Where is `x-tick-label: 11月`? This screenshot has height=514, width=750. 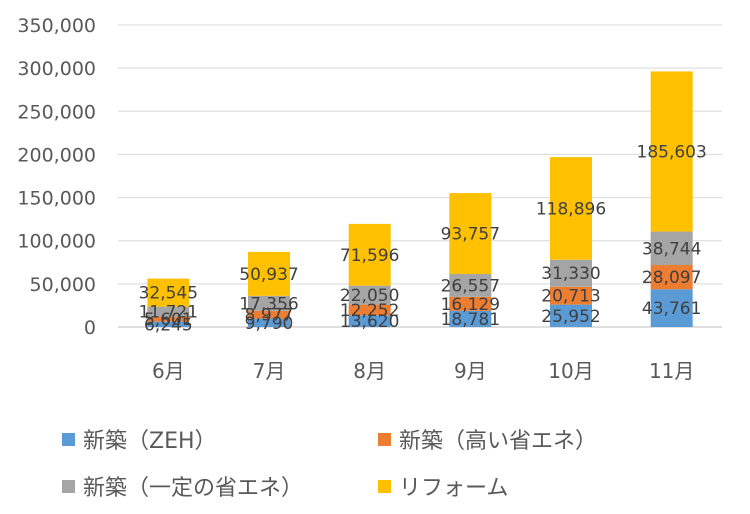 x-tick-label: 11月 is located at coordinates (671, 371).